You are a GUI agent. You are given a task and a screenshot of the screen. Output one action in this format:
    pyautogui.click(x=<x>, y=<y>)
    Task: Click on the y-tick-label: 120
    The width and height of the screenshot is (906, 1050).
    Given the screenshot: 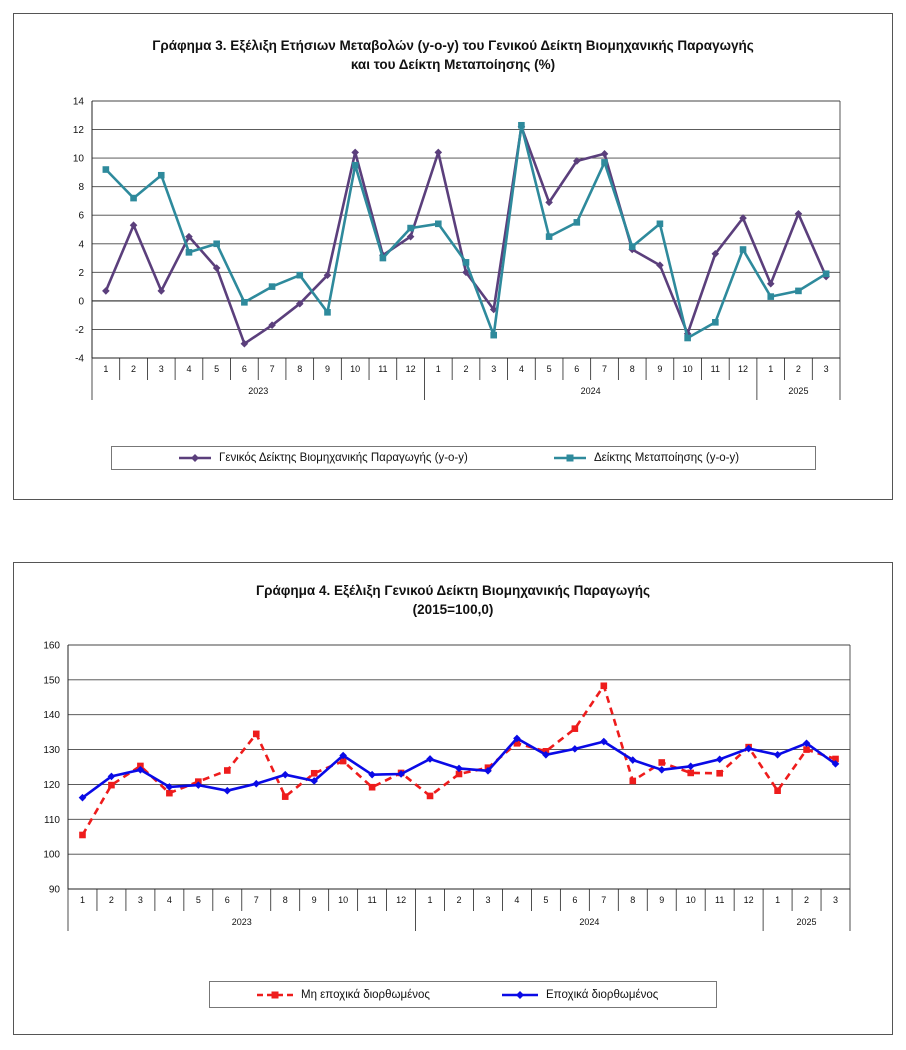 What is the action you would take?
    pyautogui.click(x=51, y=785)
    